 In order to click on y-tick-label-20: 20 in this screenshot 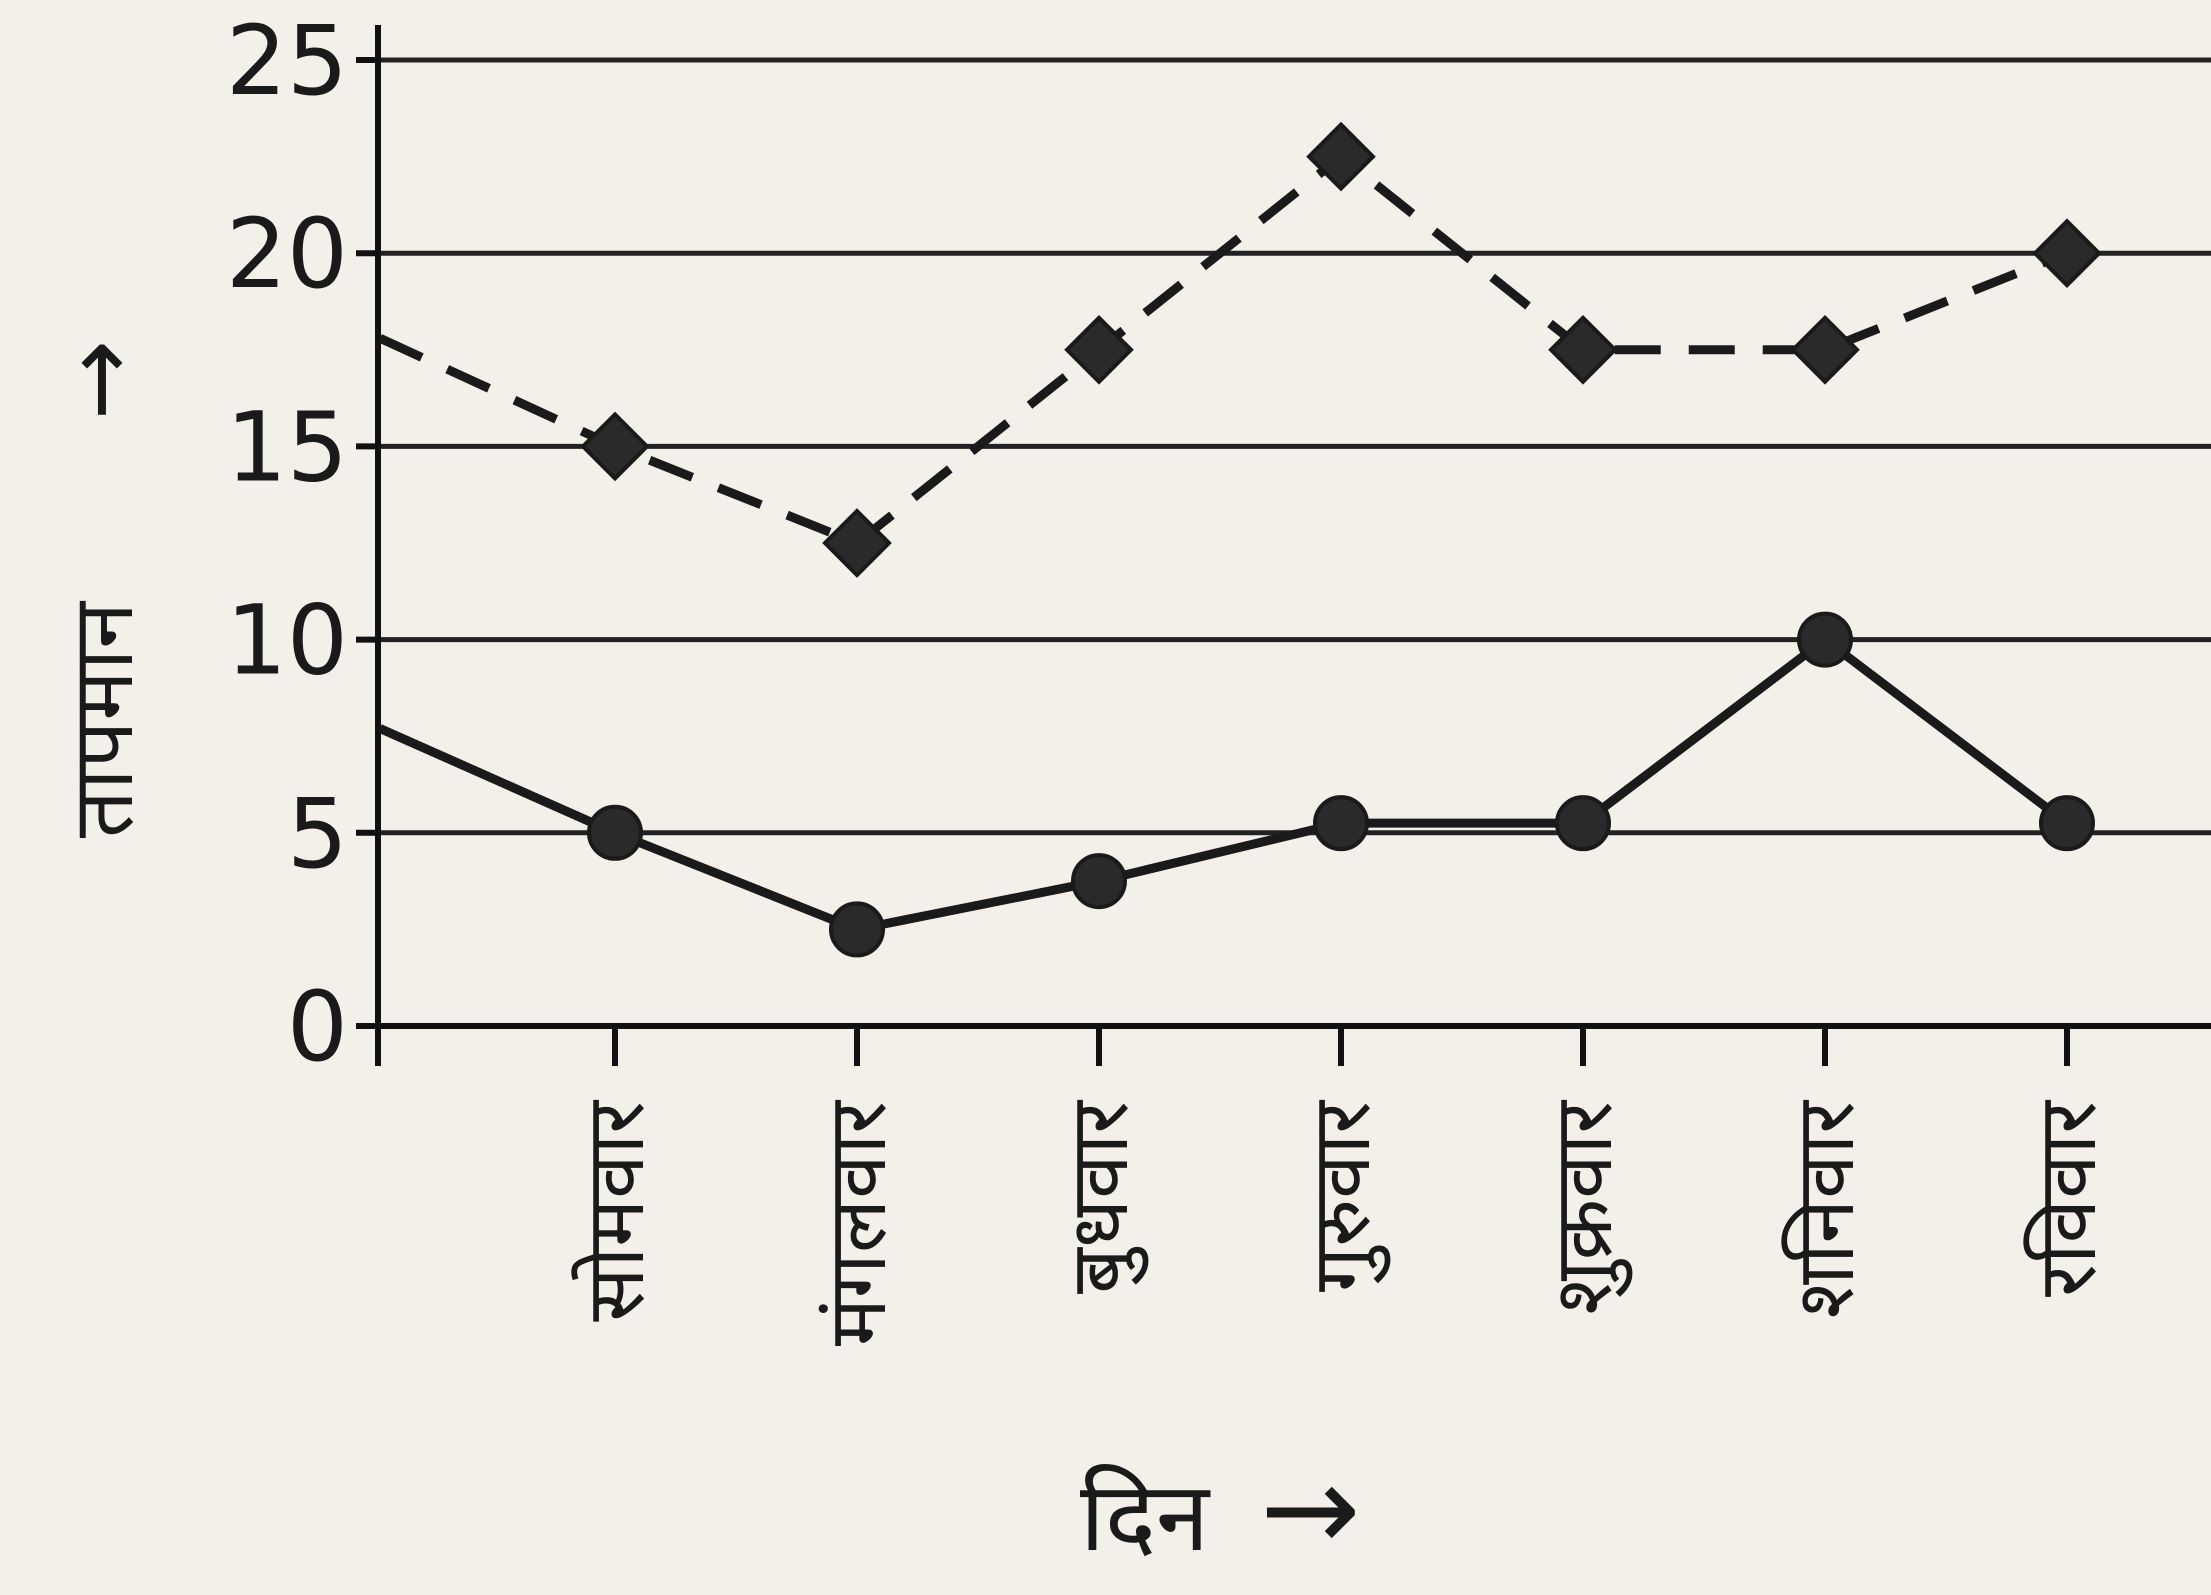, I will do `click(287, 254)`.